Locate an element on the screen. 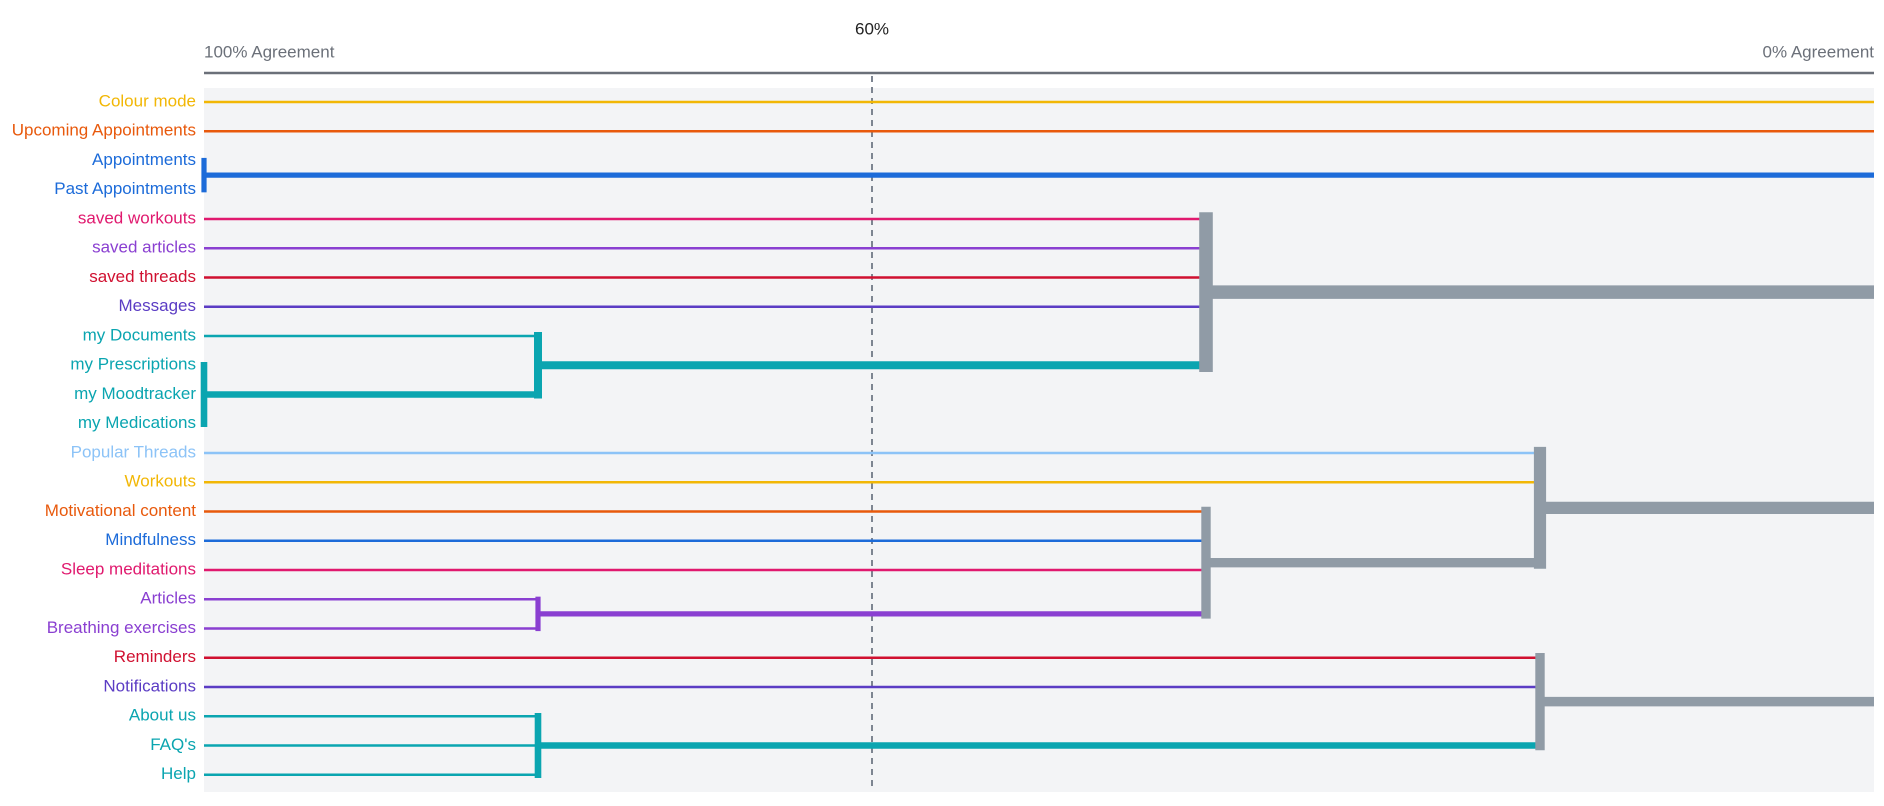 This screenshot has width=1884, height=806. threshold-label: 60% is located at coordinates (872, 28).